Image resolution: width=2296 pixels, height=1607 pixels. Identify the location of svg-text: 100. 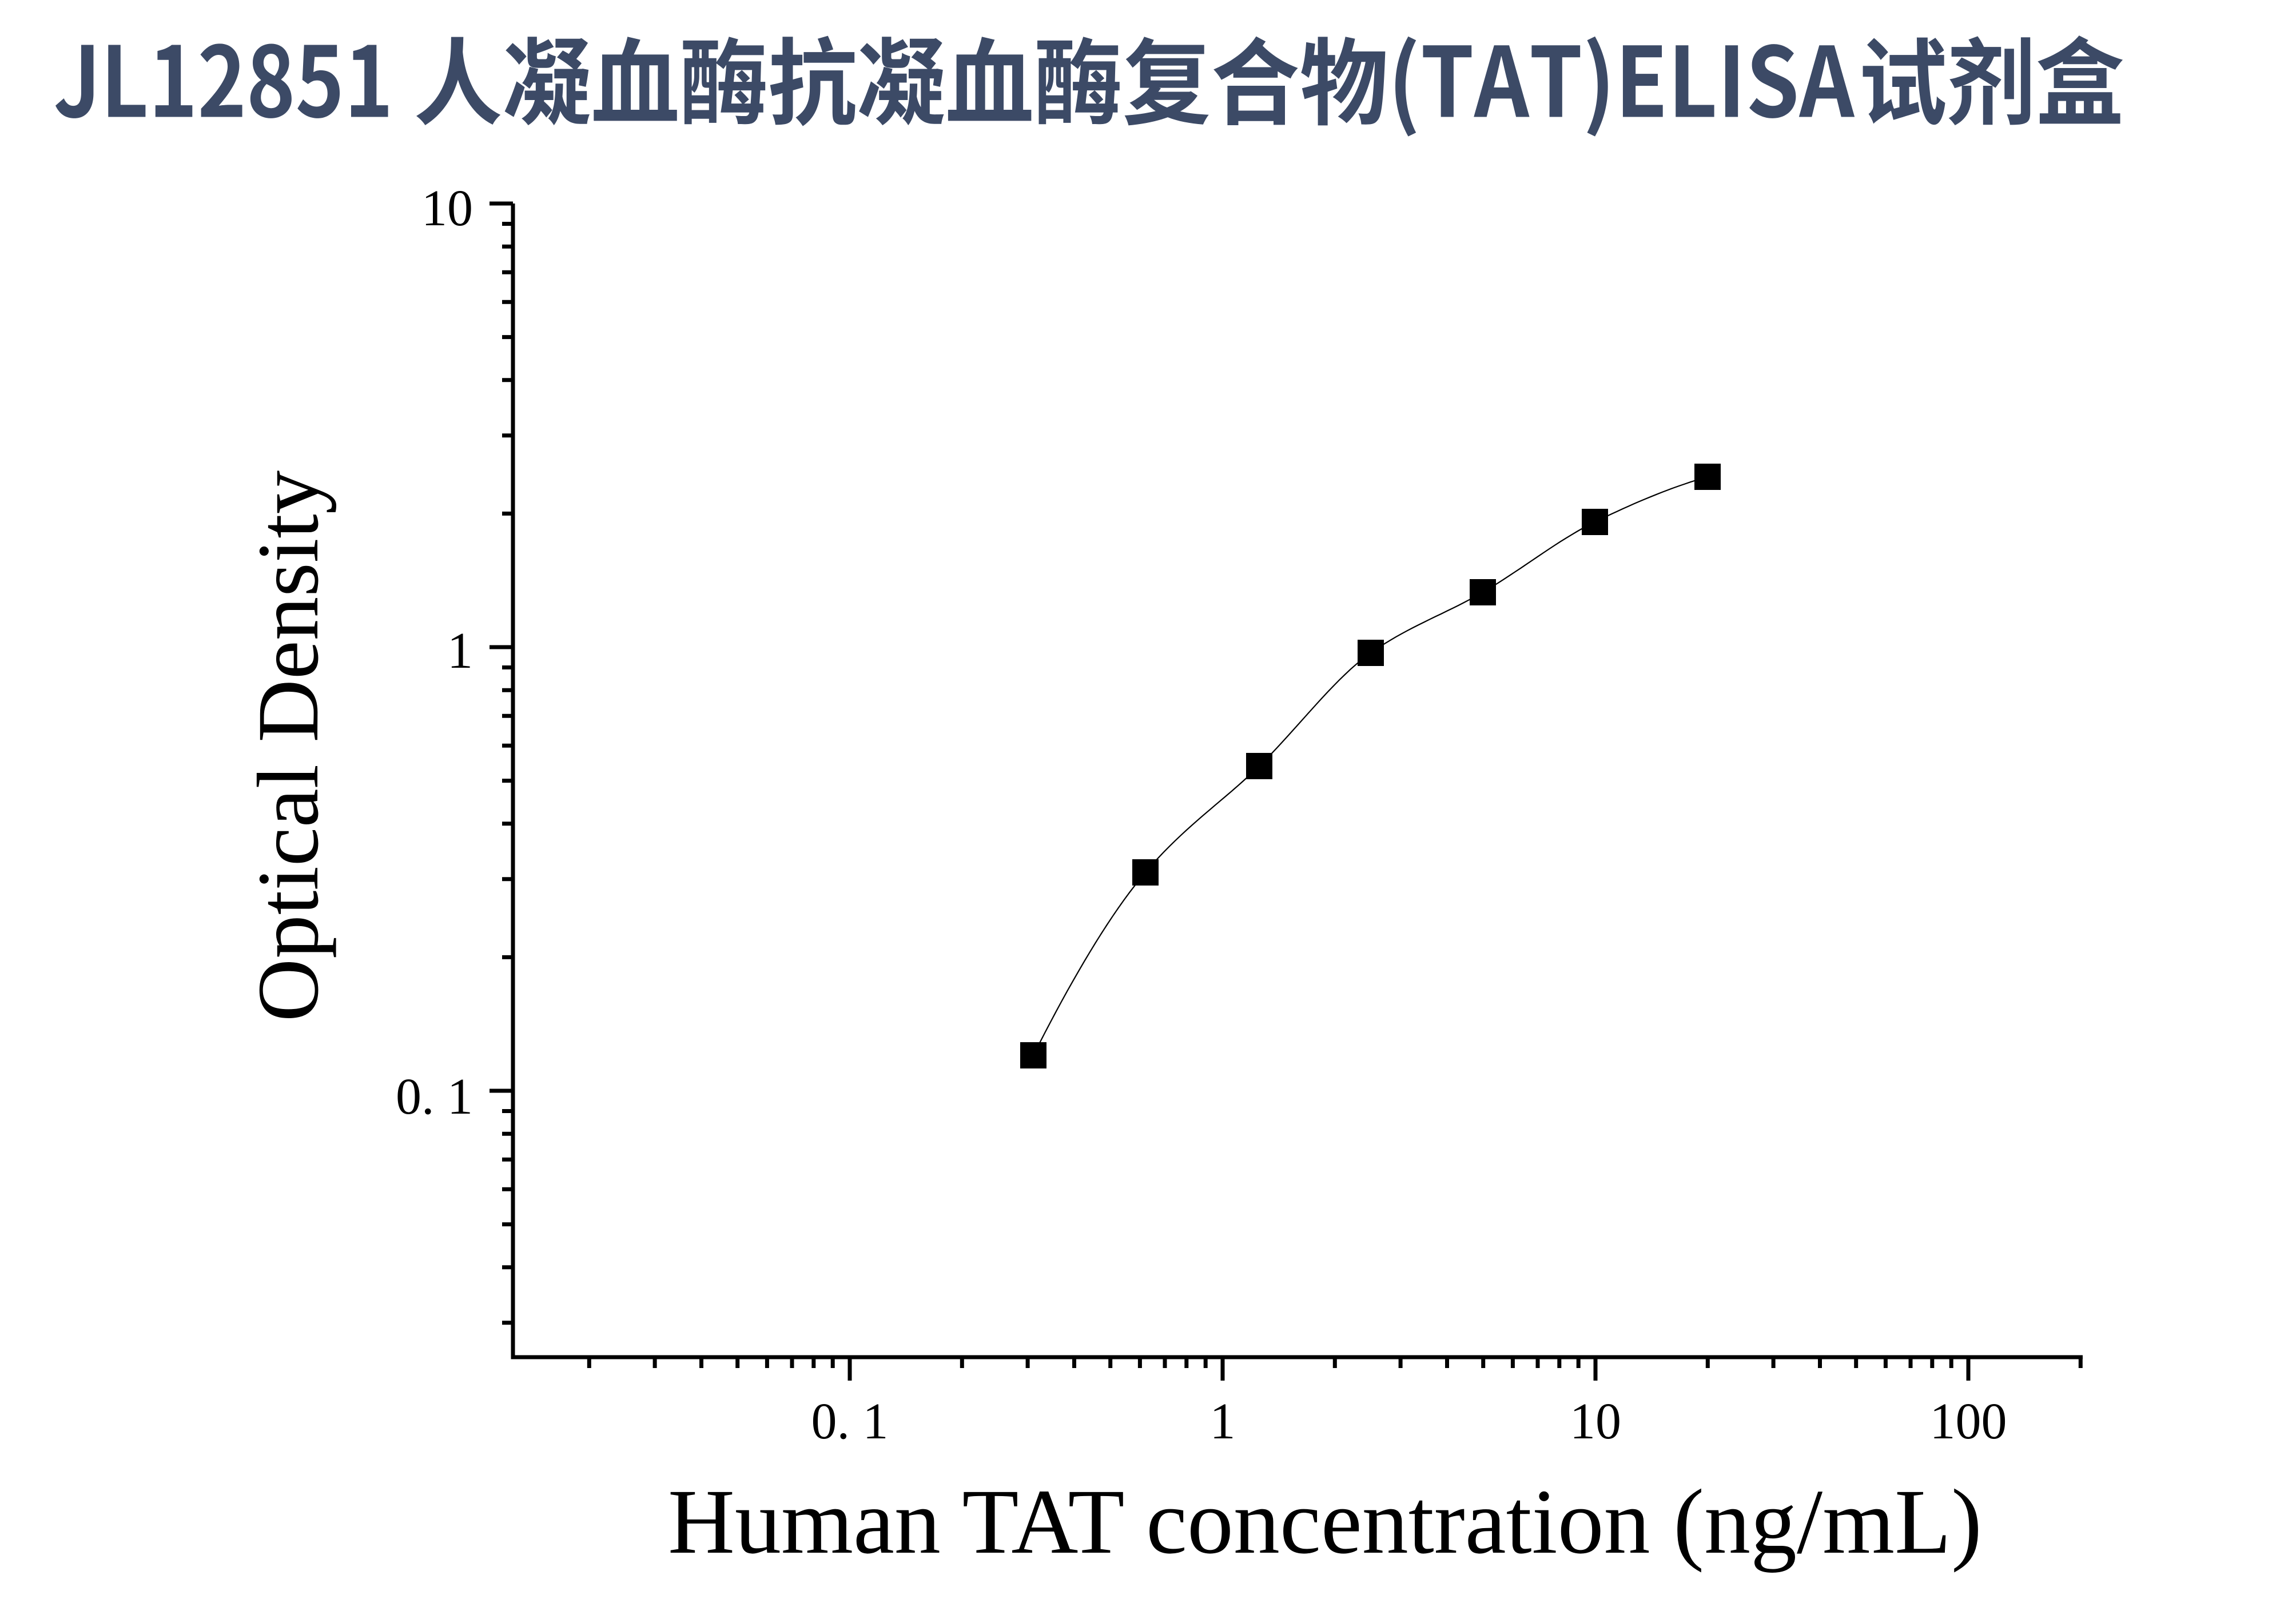
(1969, 1421).